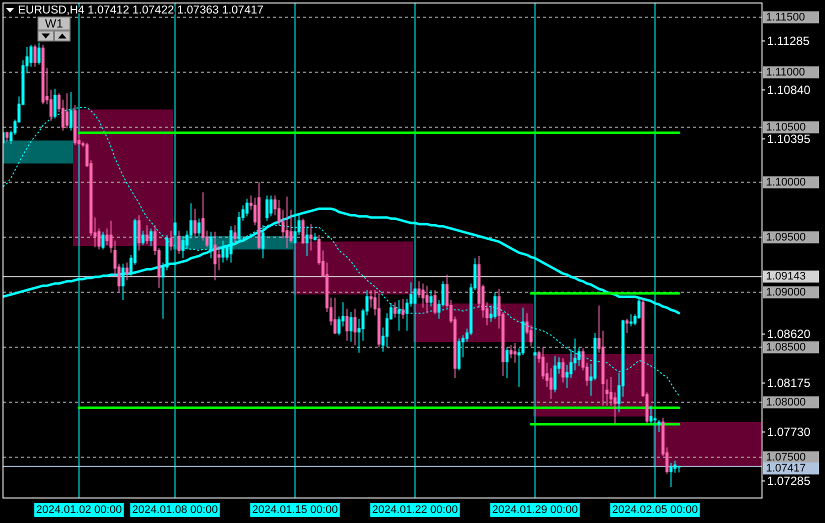  What do you see at coordinates (415, 510) in the screenshot?
I see `x-tick-label: 2024.01.22 00:00` at bounding box center [415, 510].